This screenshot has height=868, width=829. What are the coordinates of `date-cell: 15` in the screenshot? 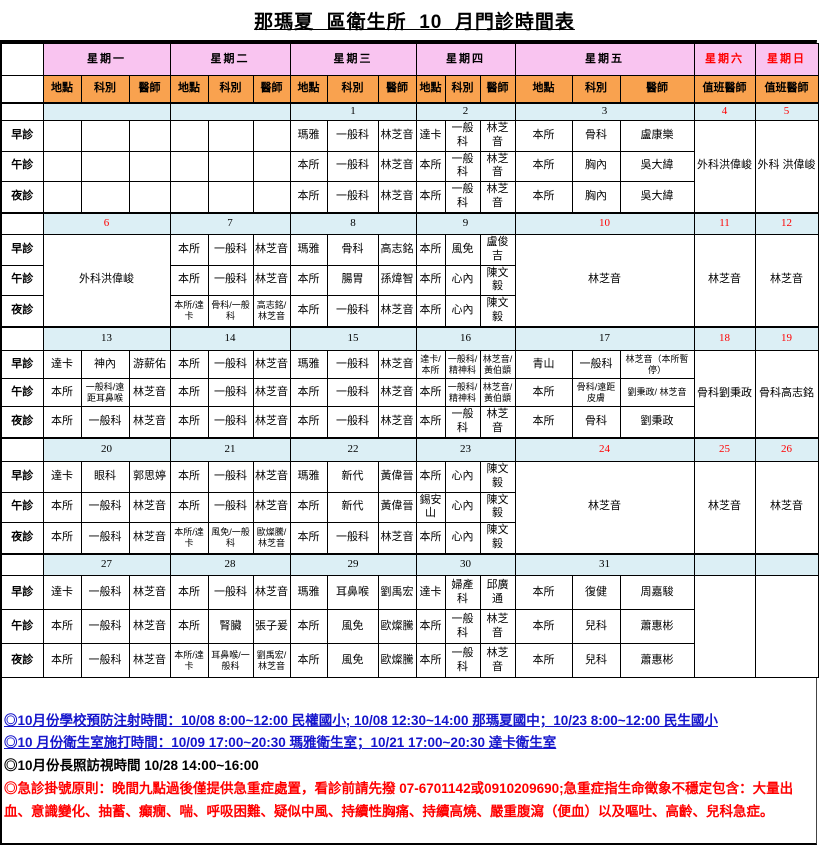 It's located at (353, 338).